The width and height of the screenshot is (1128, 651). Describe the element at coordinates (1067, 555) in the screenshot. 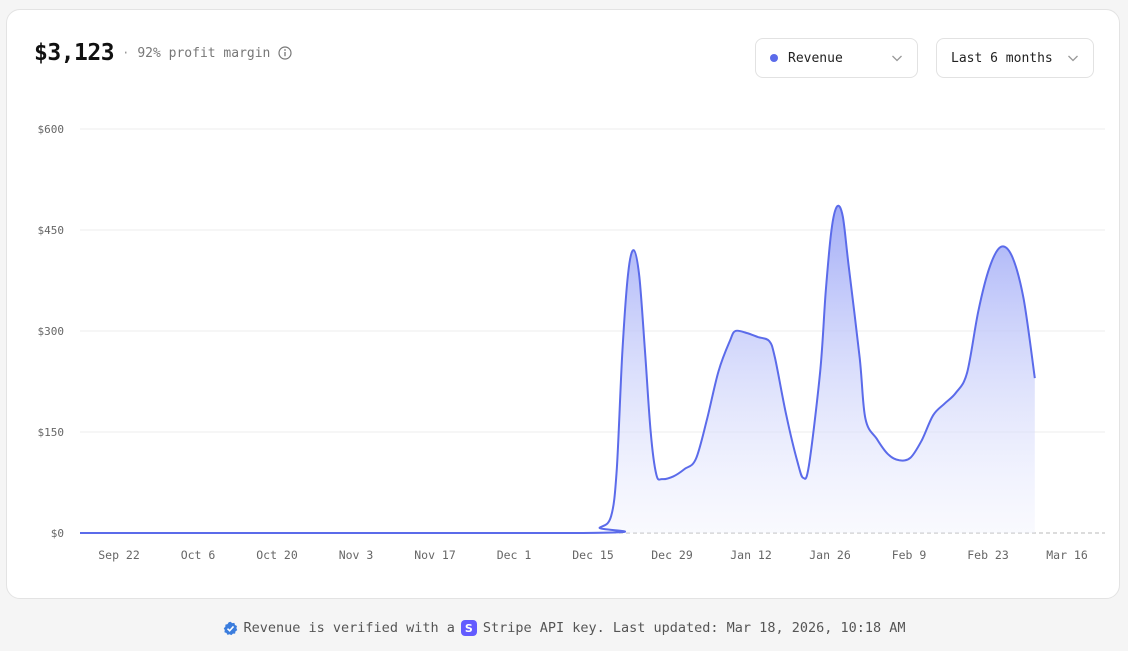

I see `x-tick-label: Mar 16` at that location.